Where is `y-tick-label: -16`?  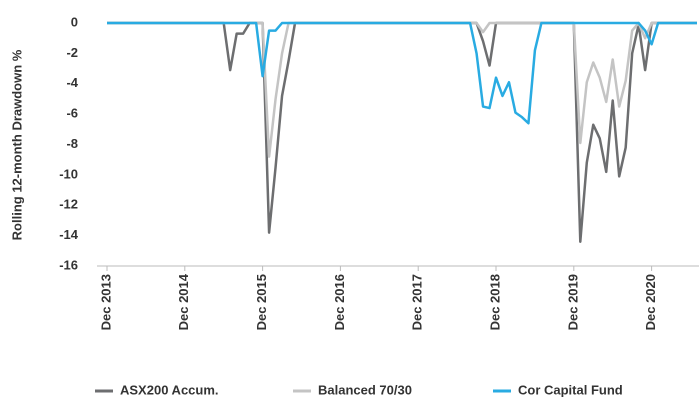
y-tick-label: -16 is located at coordinates (68, 264).